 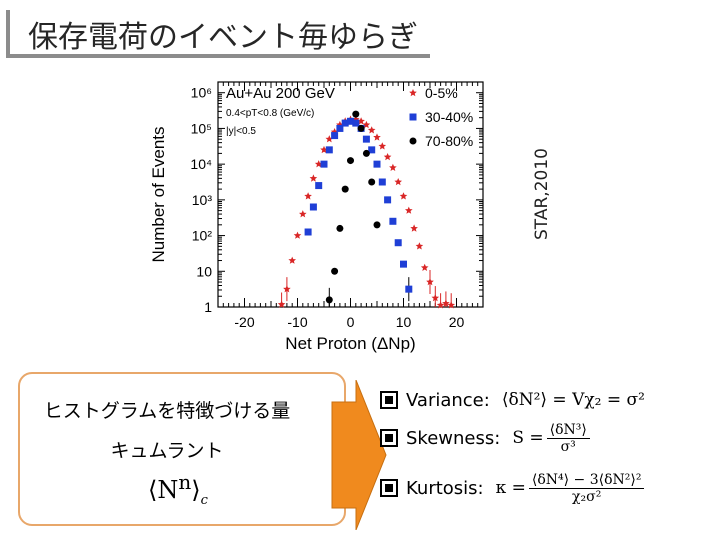 What do you see at coordinates (201, 128) in the screenshot?
I see `y-tick-label: 10⁵` at bounding box center [201, 128].